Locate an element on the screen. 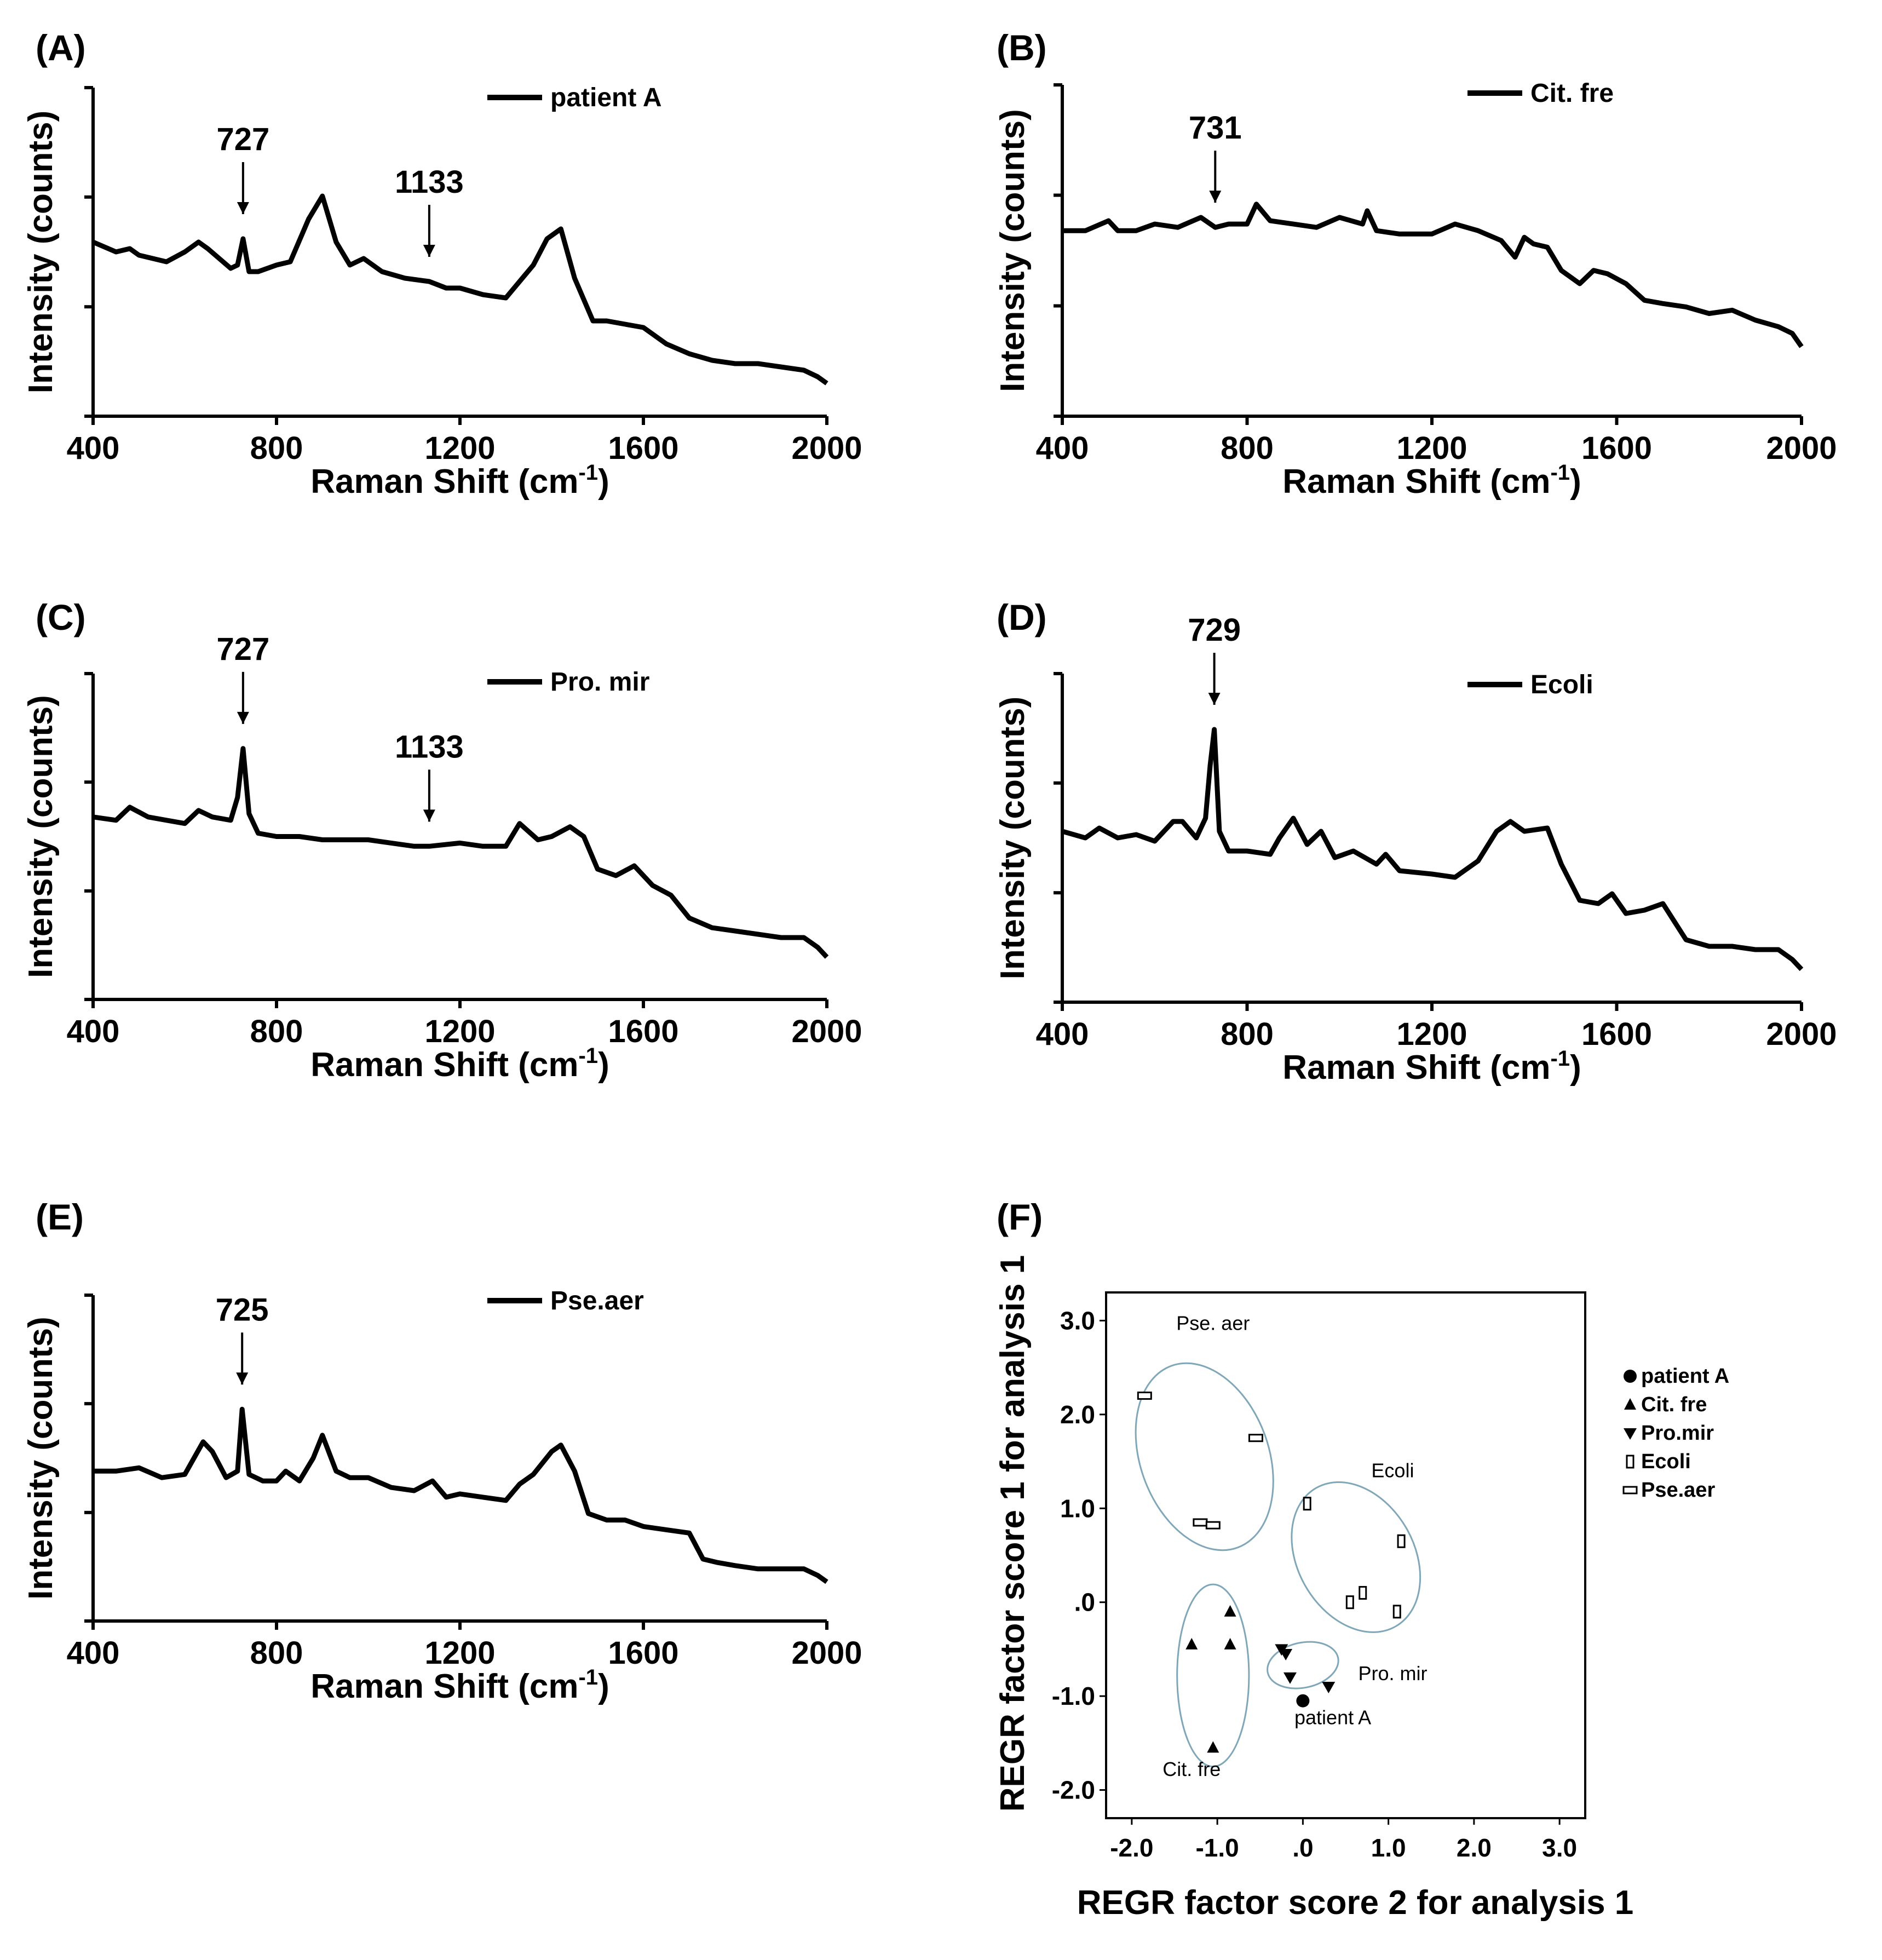  peak-label: 729 is located at coordinates (1215, 630).